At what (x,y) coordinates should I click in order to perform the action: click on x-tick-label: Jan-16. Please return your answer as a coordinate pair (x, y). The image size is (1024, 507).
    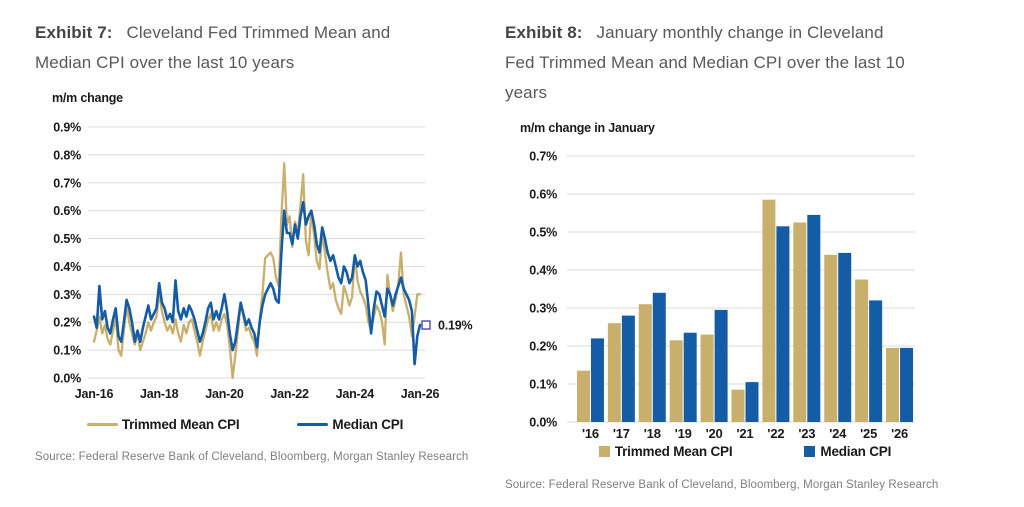
    Looking at the image, I should click on (94, 394).